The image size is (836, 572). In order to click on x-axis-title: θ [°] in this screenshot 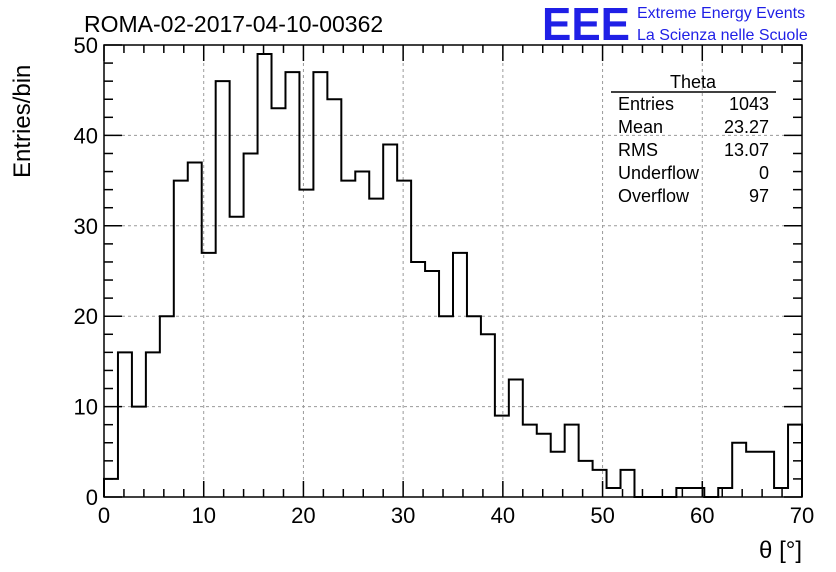, I will do `click(780, 550)`.